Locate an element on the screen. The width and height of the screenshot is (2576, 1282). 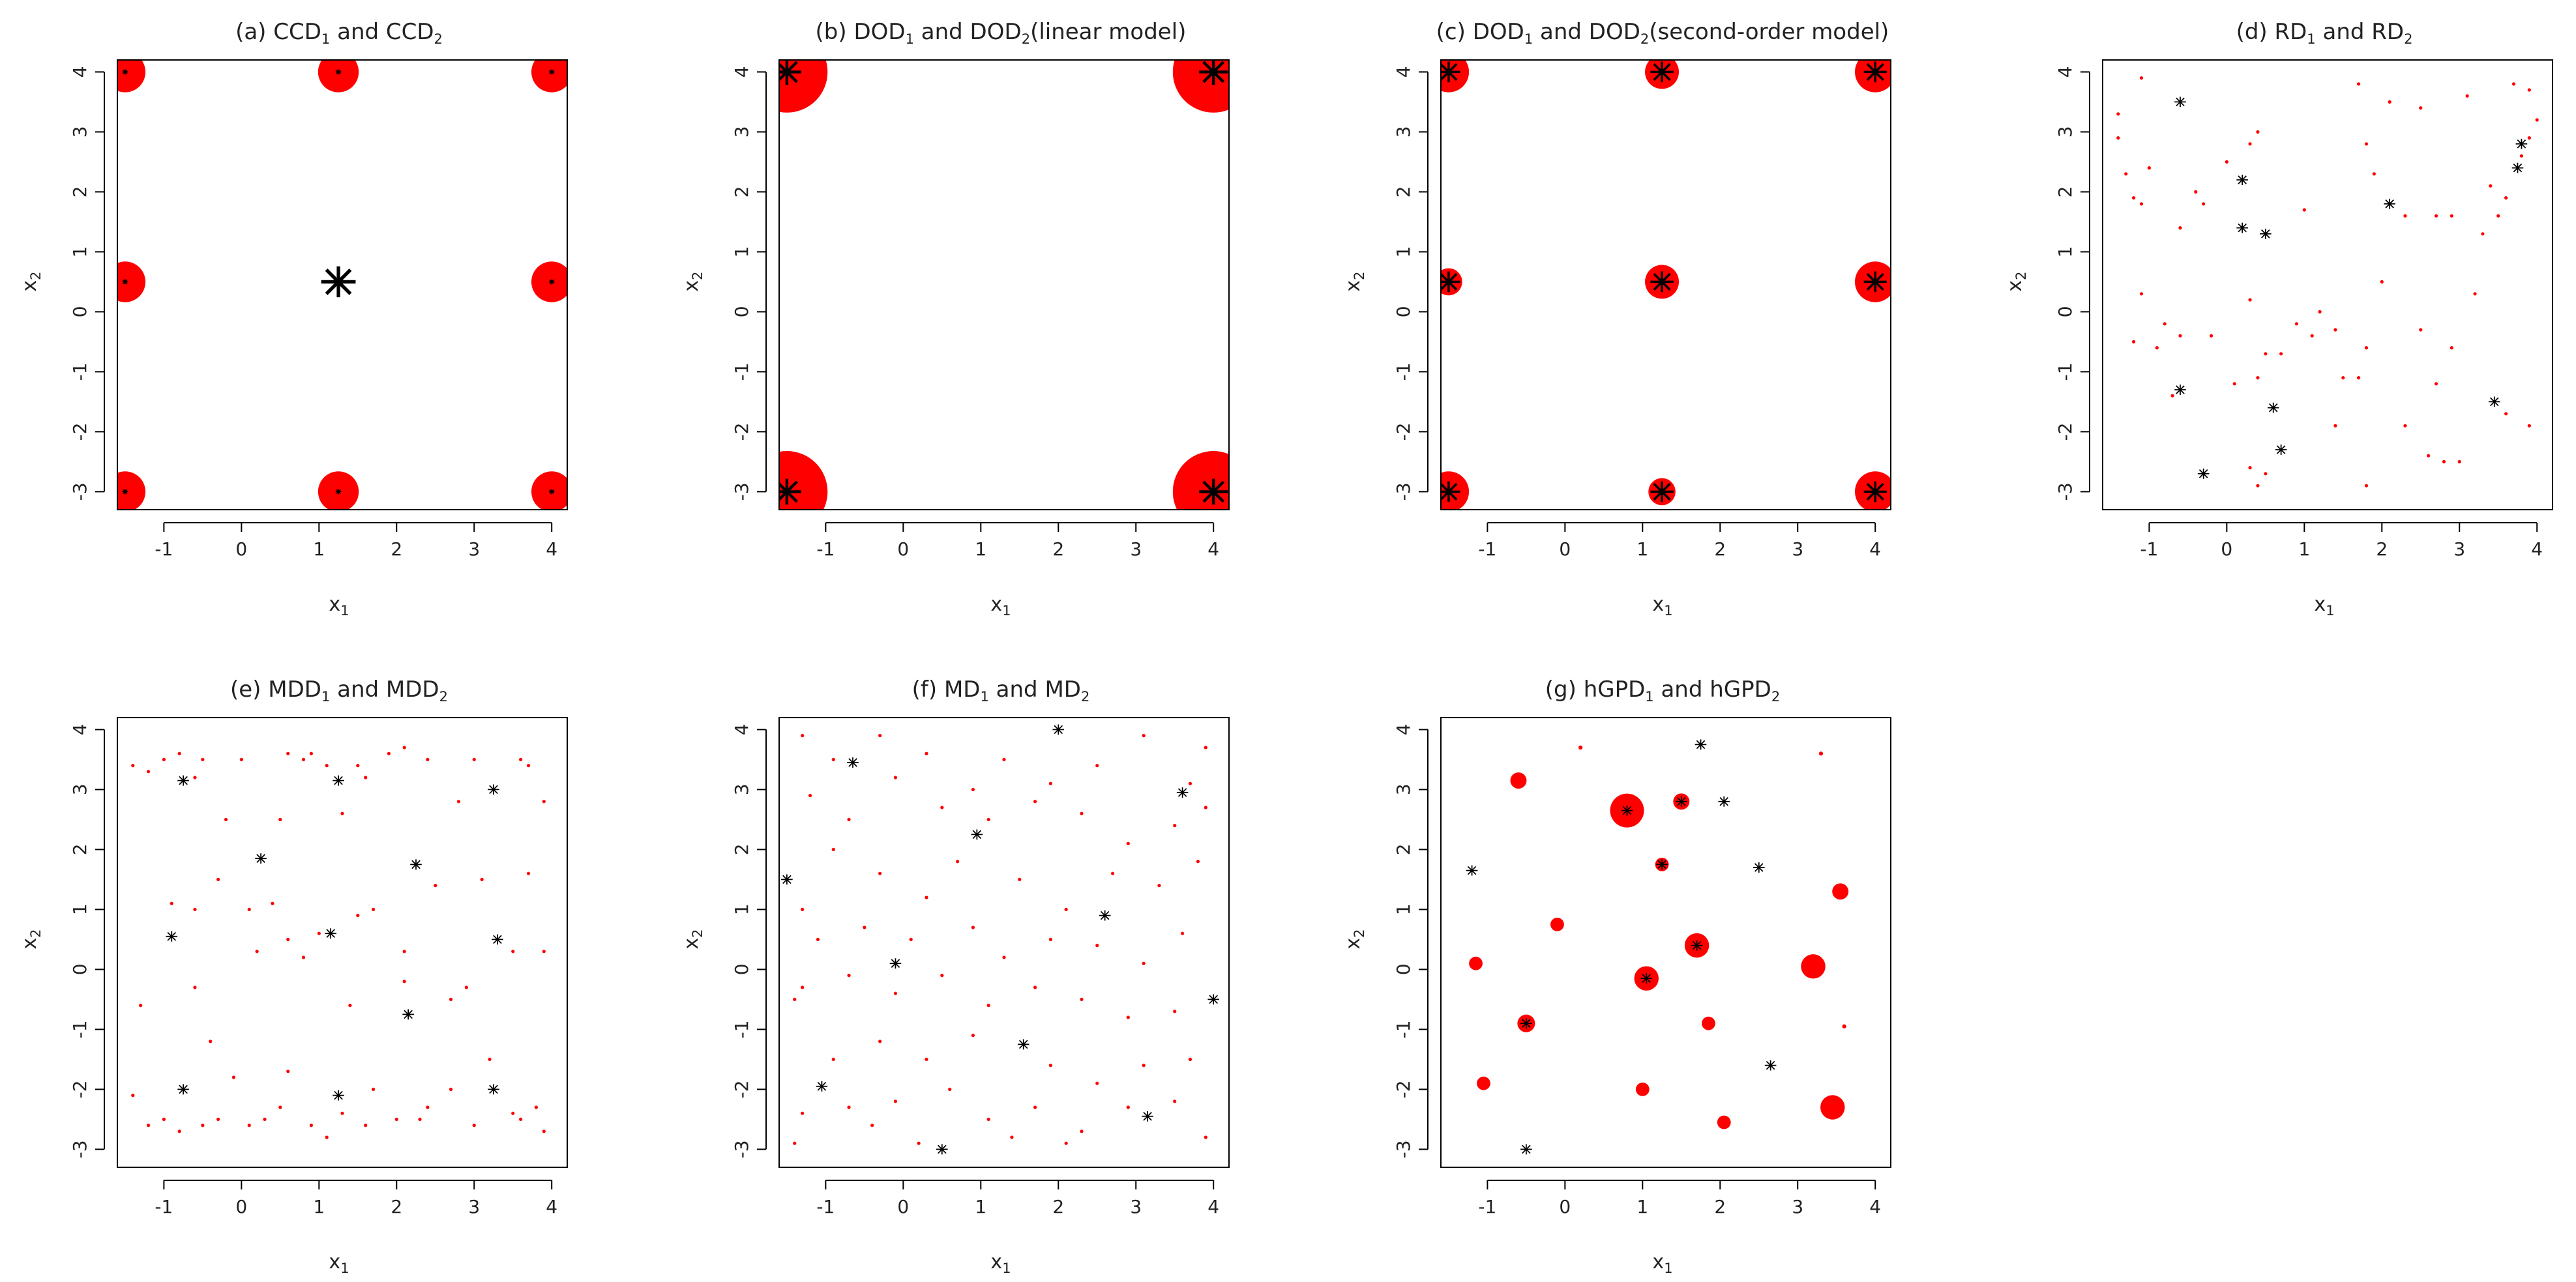
y-tick-label: -1 is located at coordinates (2065, 371).